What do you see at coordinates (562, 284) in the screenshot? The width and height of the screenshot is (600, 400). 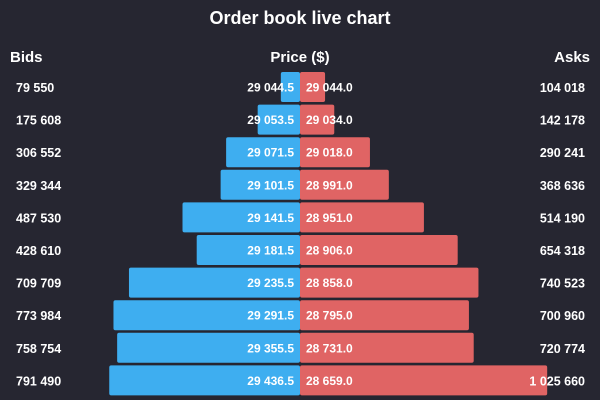 I see `ask-quantity-label: 740 523` at bounding box center [562, 284].